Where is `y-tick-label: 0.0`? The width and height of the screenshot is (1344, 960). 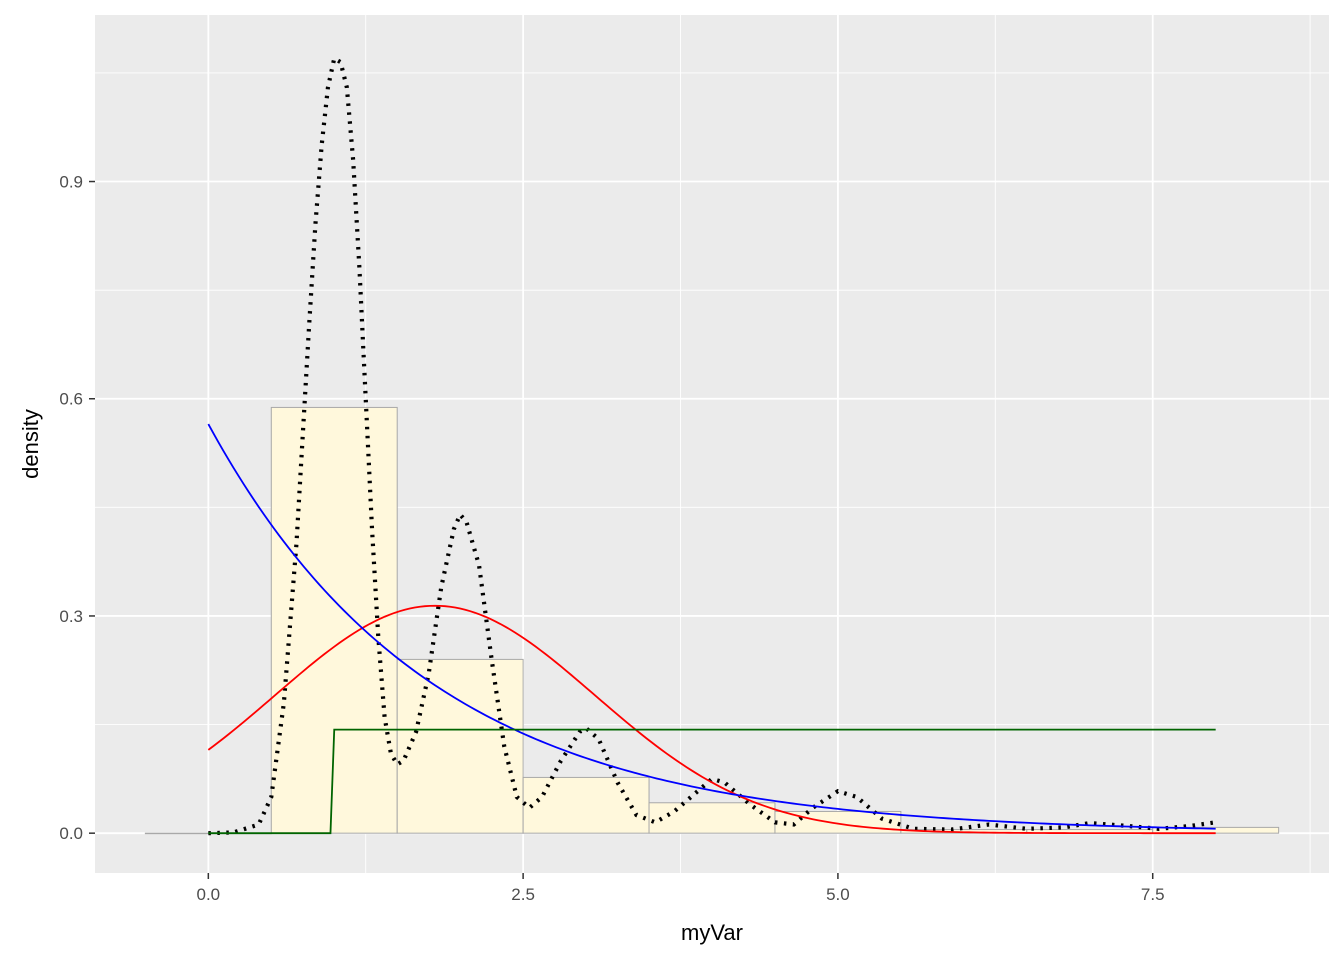
y-tick-label: 0.0 is located at coordinates (71, 833).